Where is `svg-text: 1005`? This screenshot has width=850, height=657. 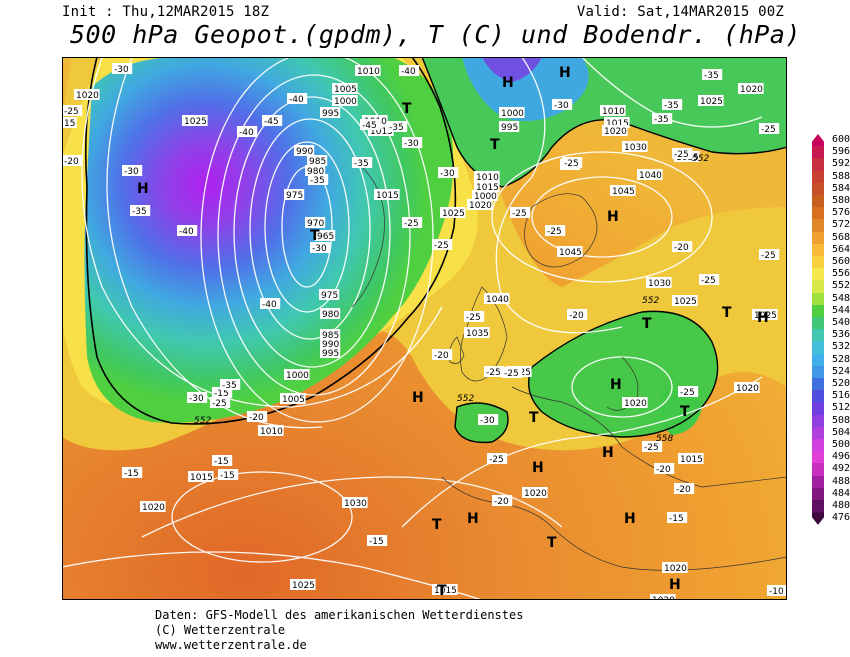 svg-text: 1005 is located at coordinates (293, 400).